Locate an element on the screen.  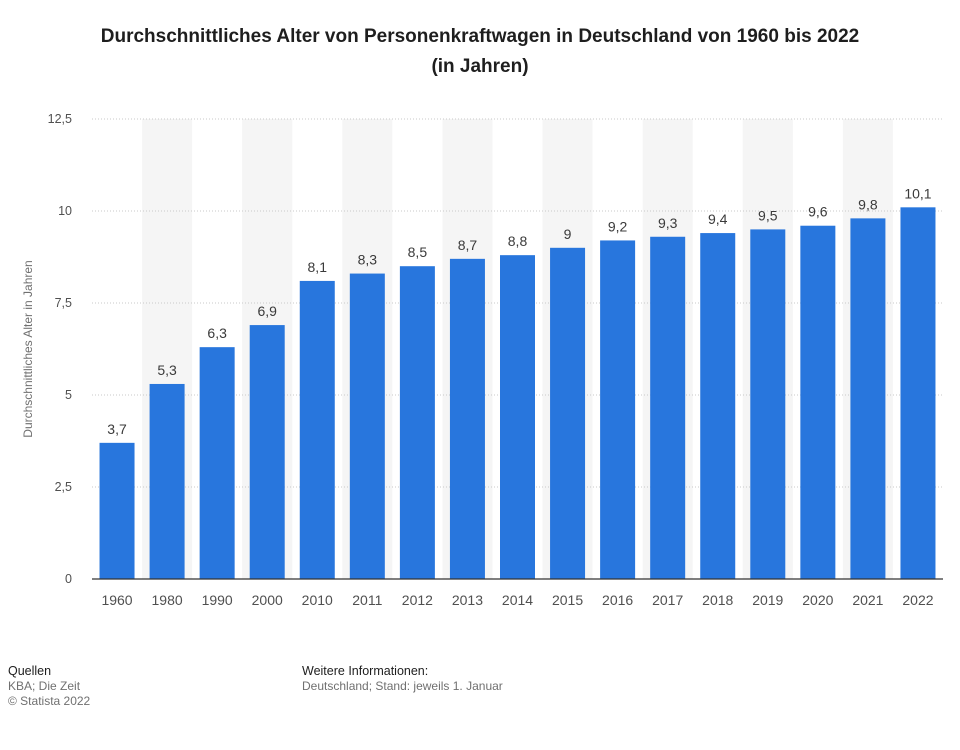
x-tick-label: 2016 is located at coordinates (617, 600).